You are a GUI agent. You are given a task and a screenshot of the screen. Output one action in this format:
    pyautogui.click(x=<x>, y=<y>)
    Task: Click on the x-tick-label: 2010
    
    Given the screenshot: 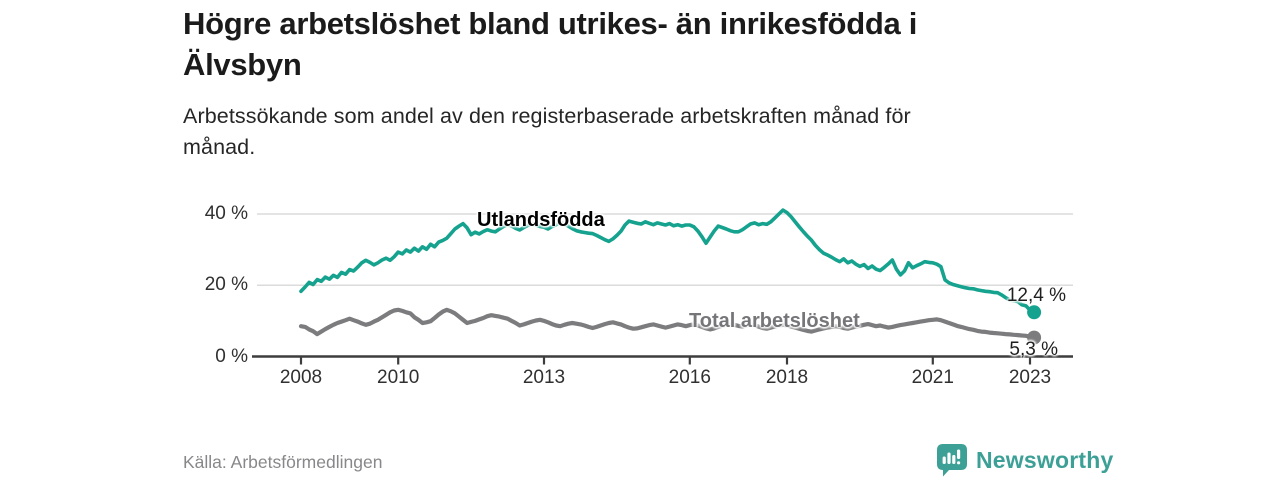 What is the action you would take?
    pyautogui.click(x=398, y=377)
    